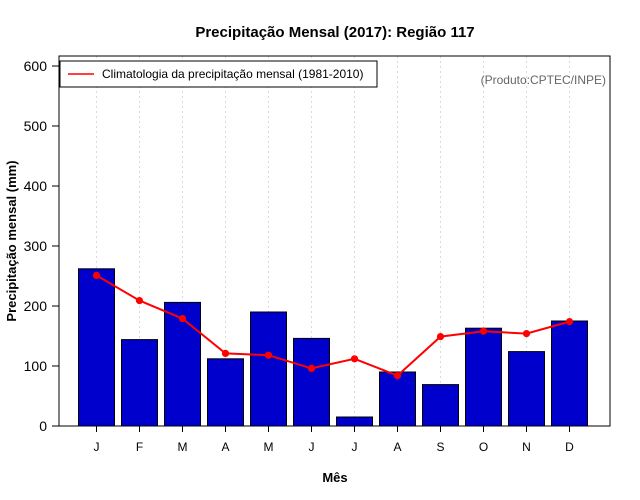  I want to click on x-axis-label: Mês, so click(334, 477).